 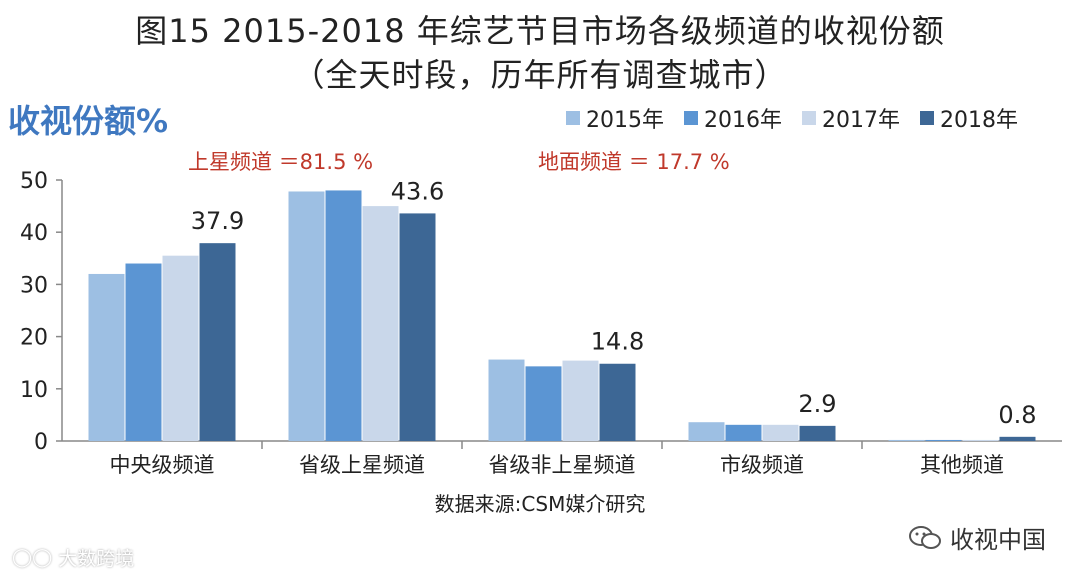 I want to click on brand-logo-icon: ◯◯, so click(x=32, y=557).